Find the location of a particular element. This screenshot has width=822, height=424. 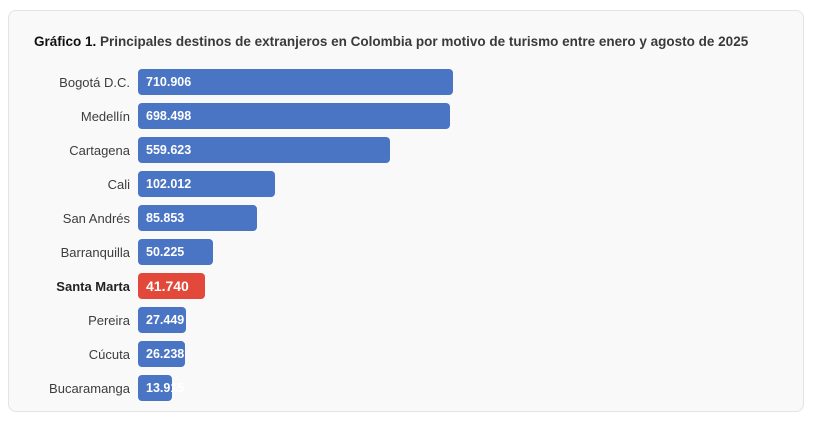

chart-row: Cúcuta 26.238 is located at coordinates (406, 354).